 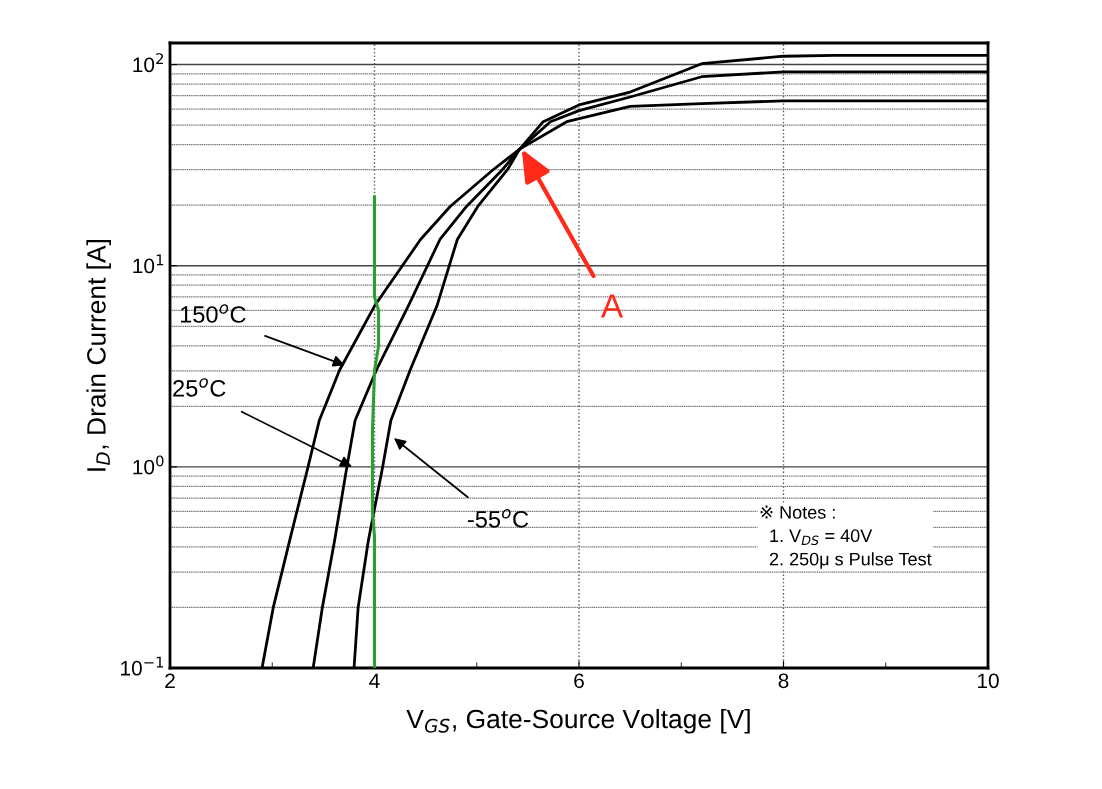 I want to click on x-tick-label: 4, so click(x=374, y=680).